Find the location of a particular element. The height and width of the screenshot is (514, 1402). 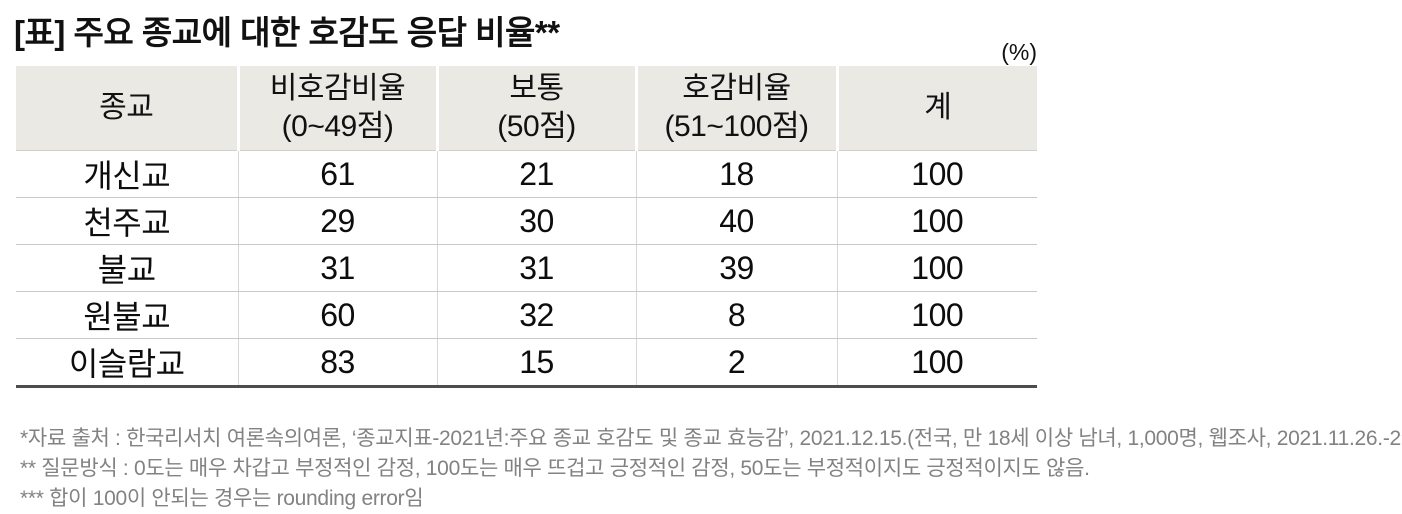

table-row: 이슬람교 83 15 2 100 is located at coordinates (526, 363).